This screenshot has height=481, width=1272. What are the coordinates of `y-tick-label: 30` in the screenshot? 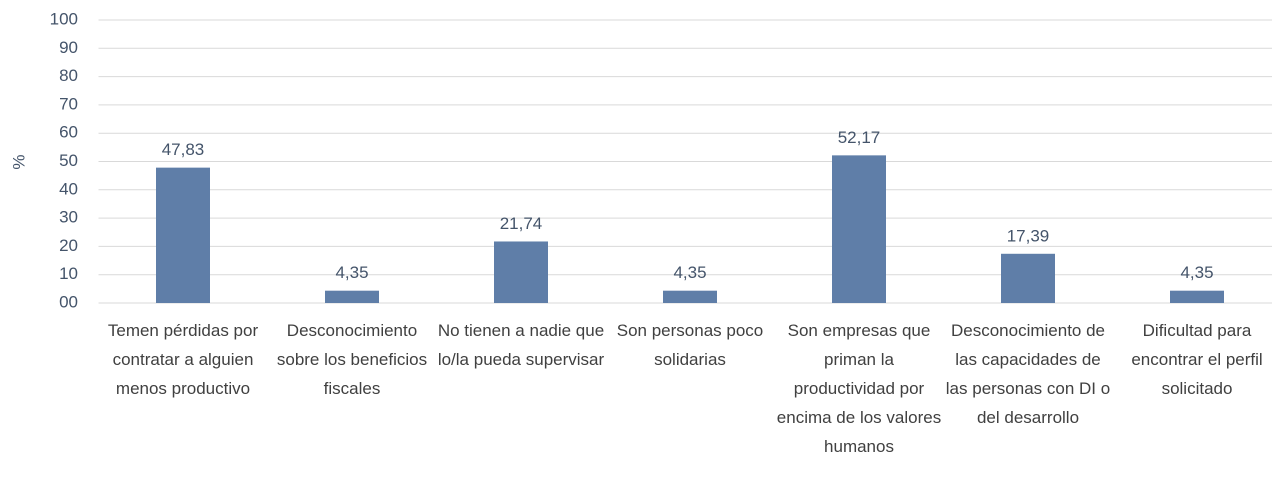 It's located at (68, 217).